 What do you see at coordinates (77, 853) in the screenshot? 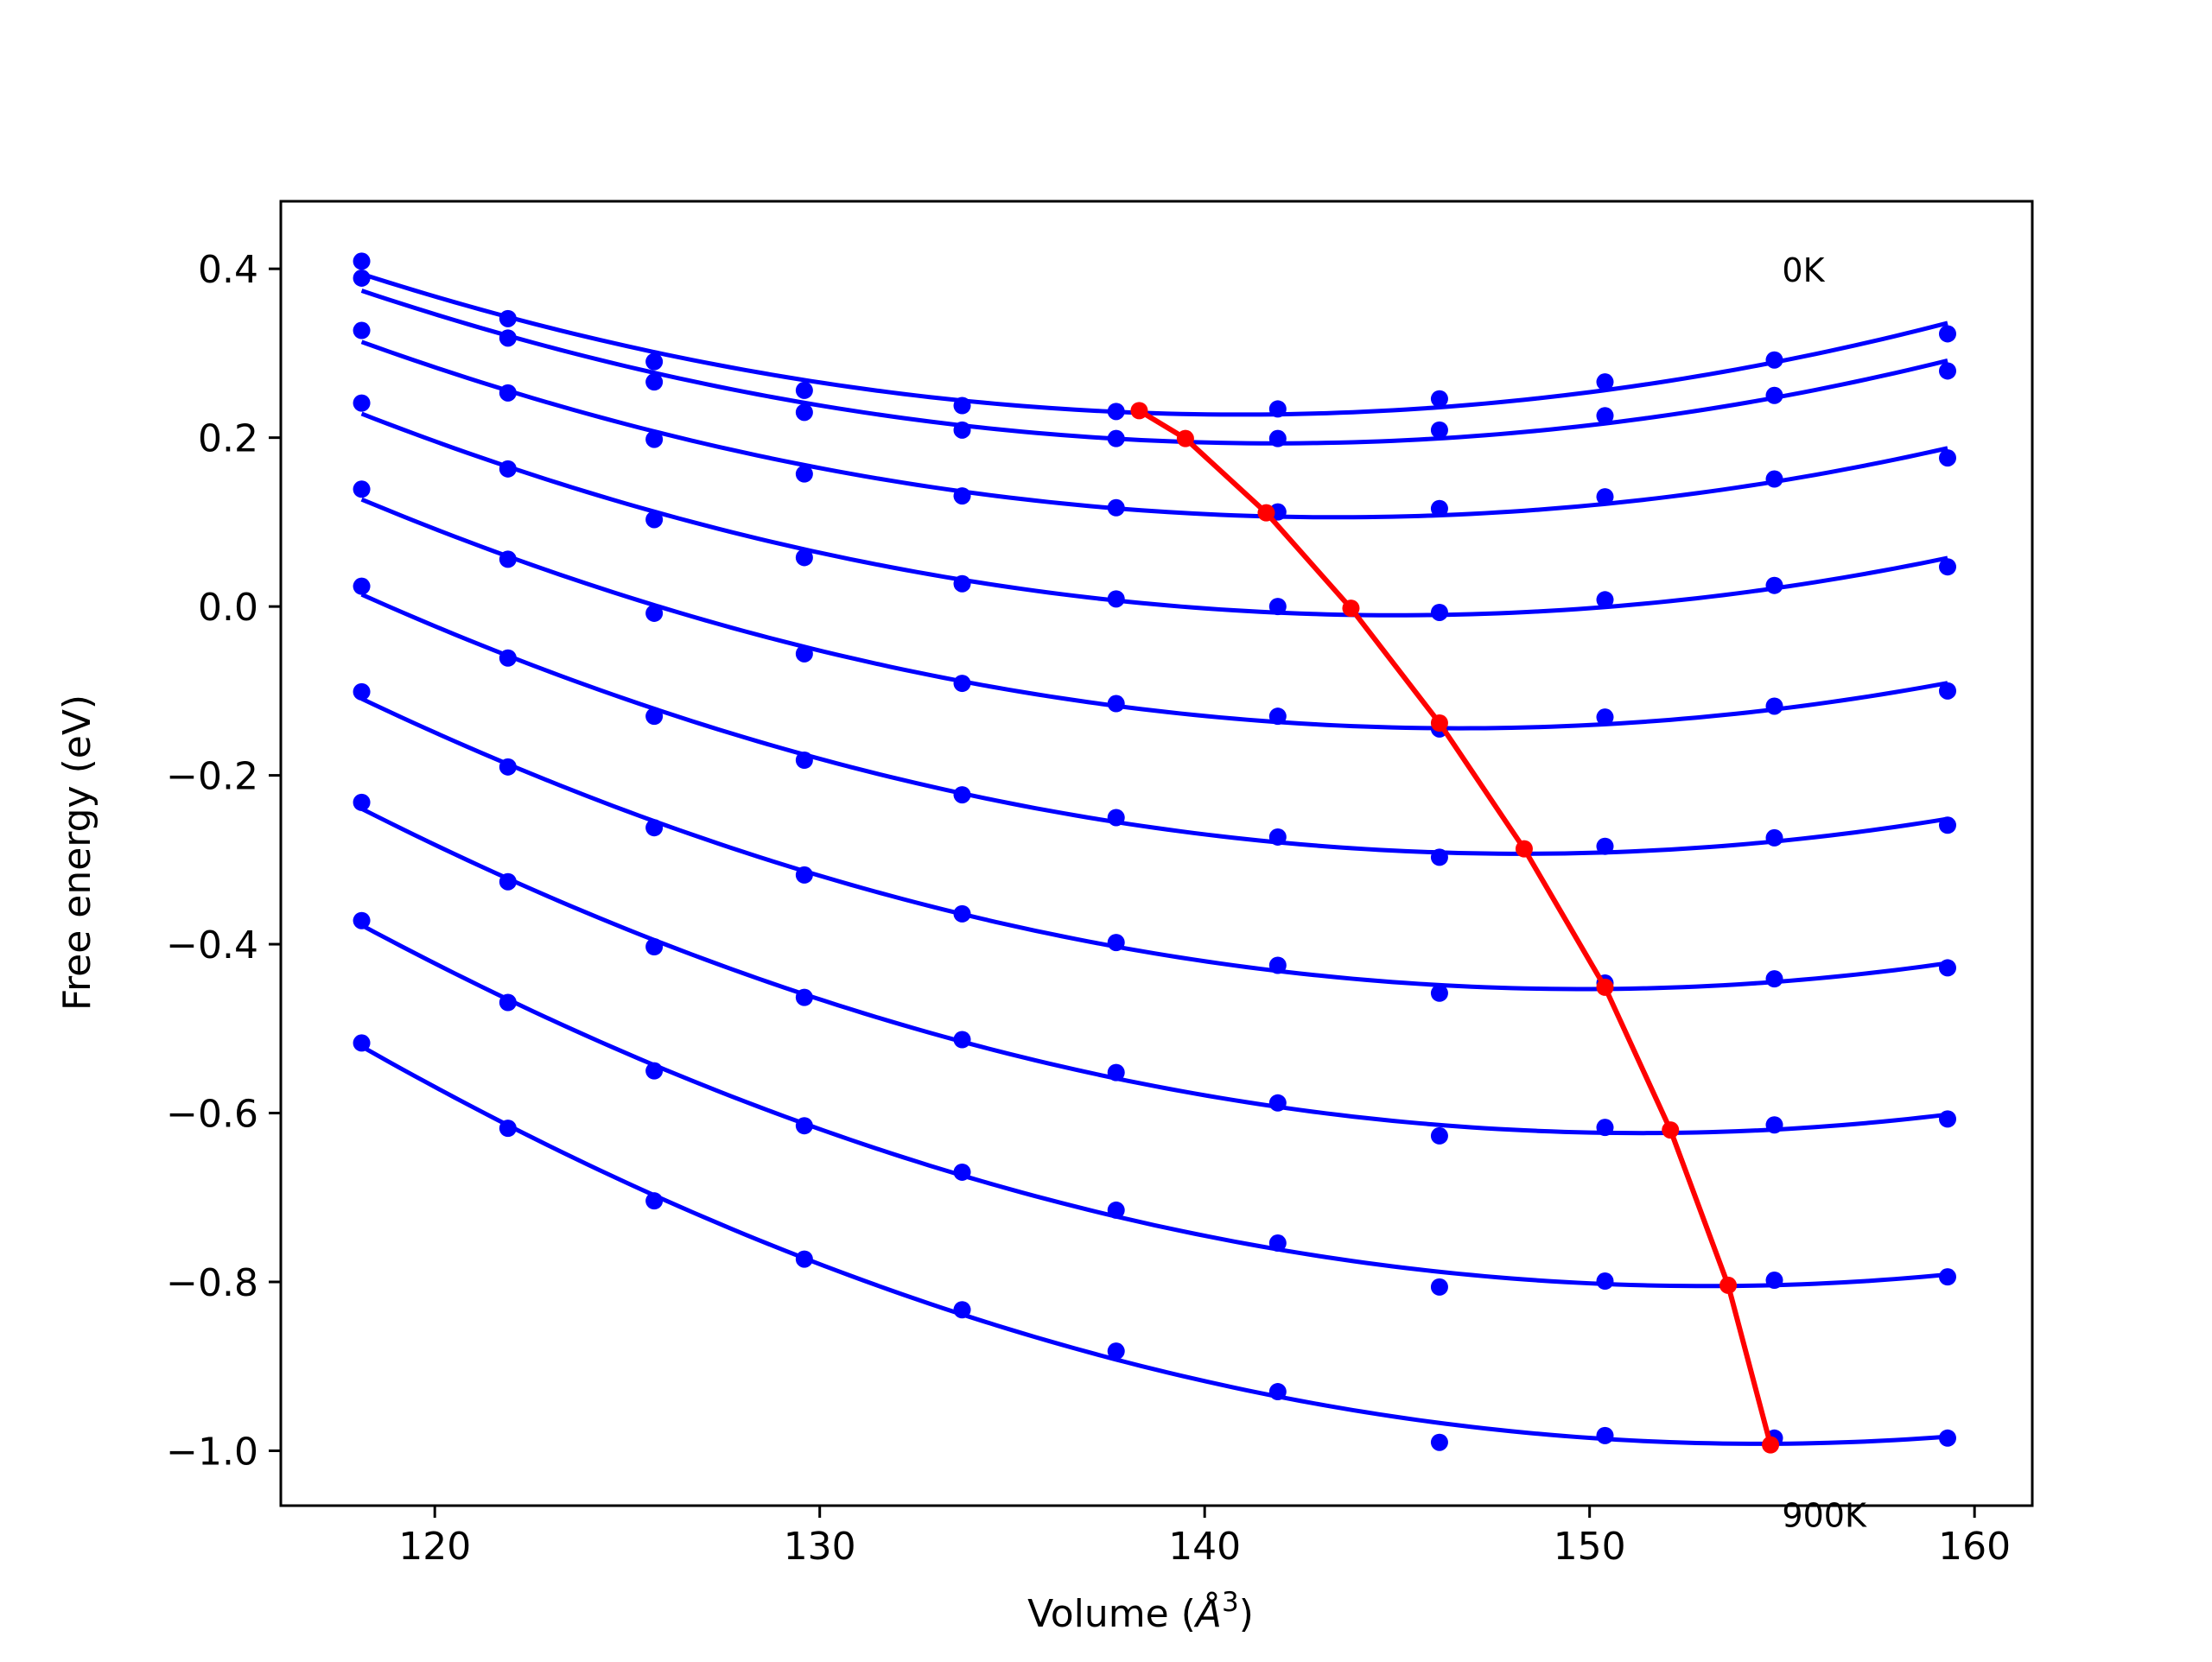
I see `y-axis-label: Free energy (eV)` at bounding box center [77, 853].